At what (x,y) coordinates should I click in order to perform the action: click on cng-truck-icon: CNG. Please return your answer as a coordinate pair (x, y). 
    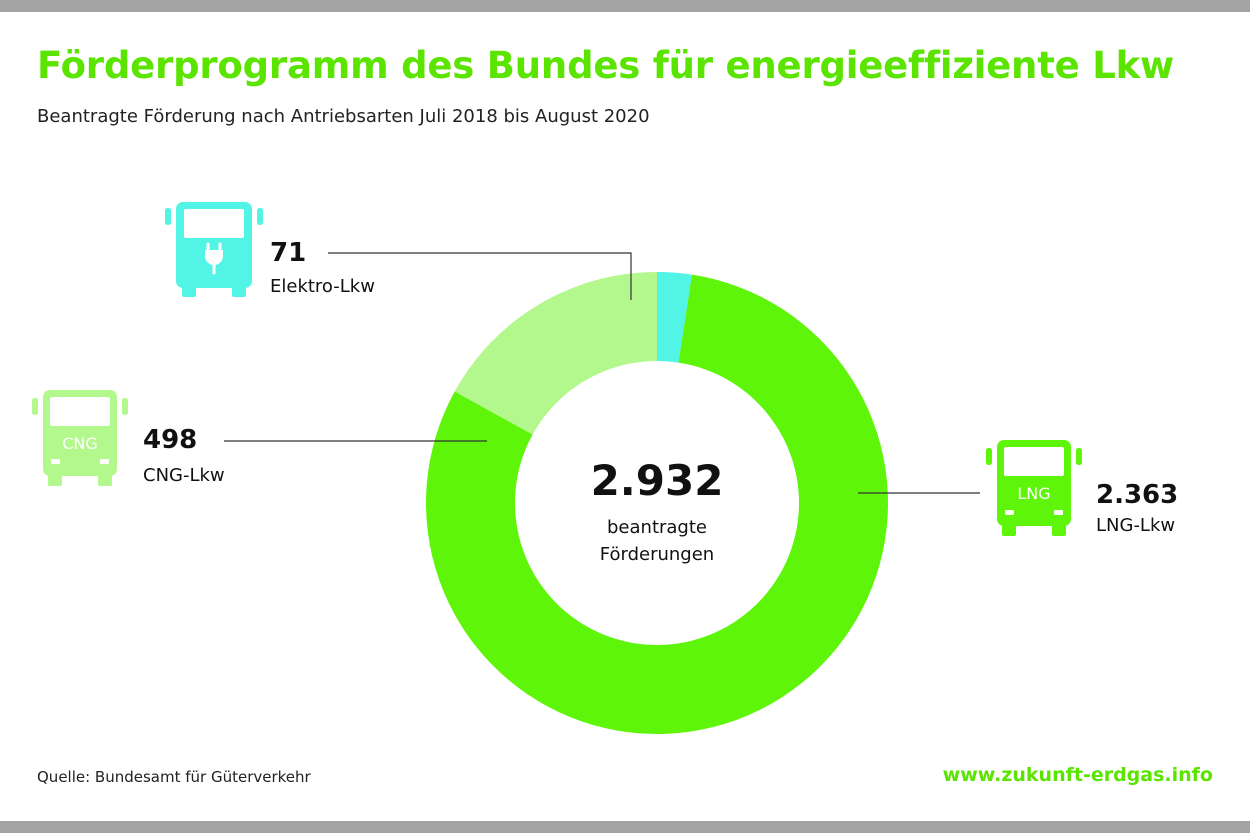
    Looking at the image, I should click on (80, 438).